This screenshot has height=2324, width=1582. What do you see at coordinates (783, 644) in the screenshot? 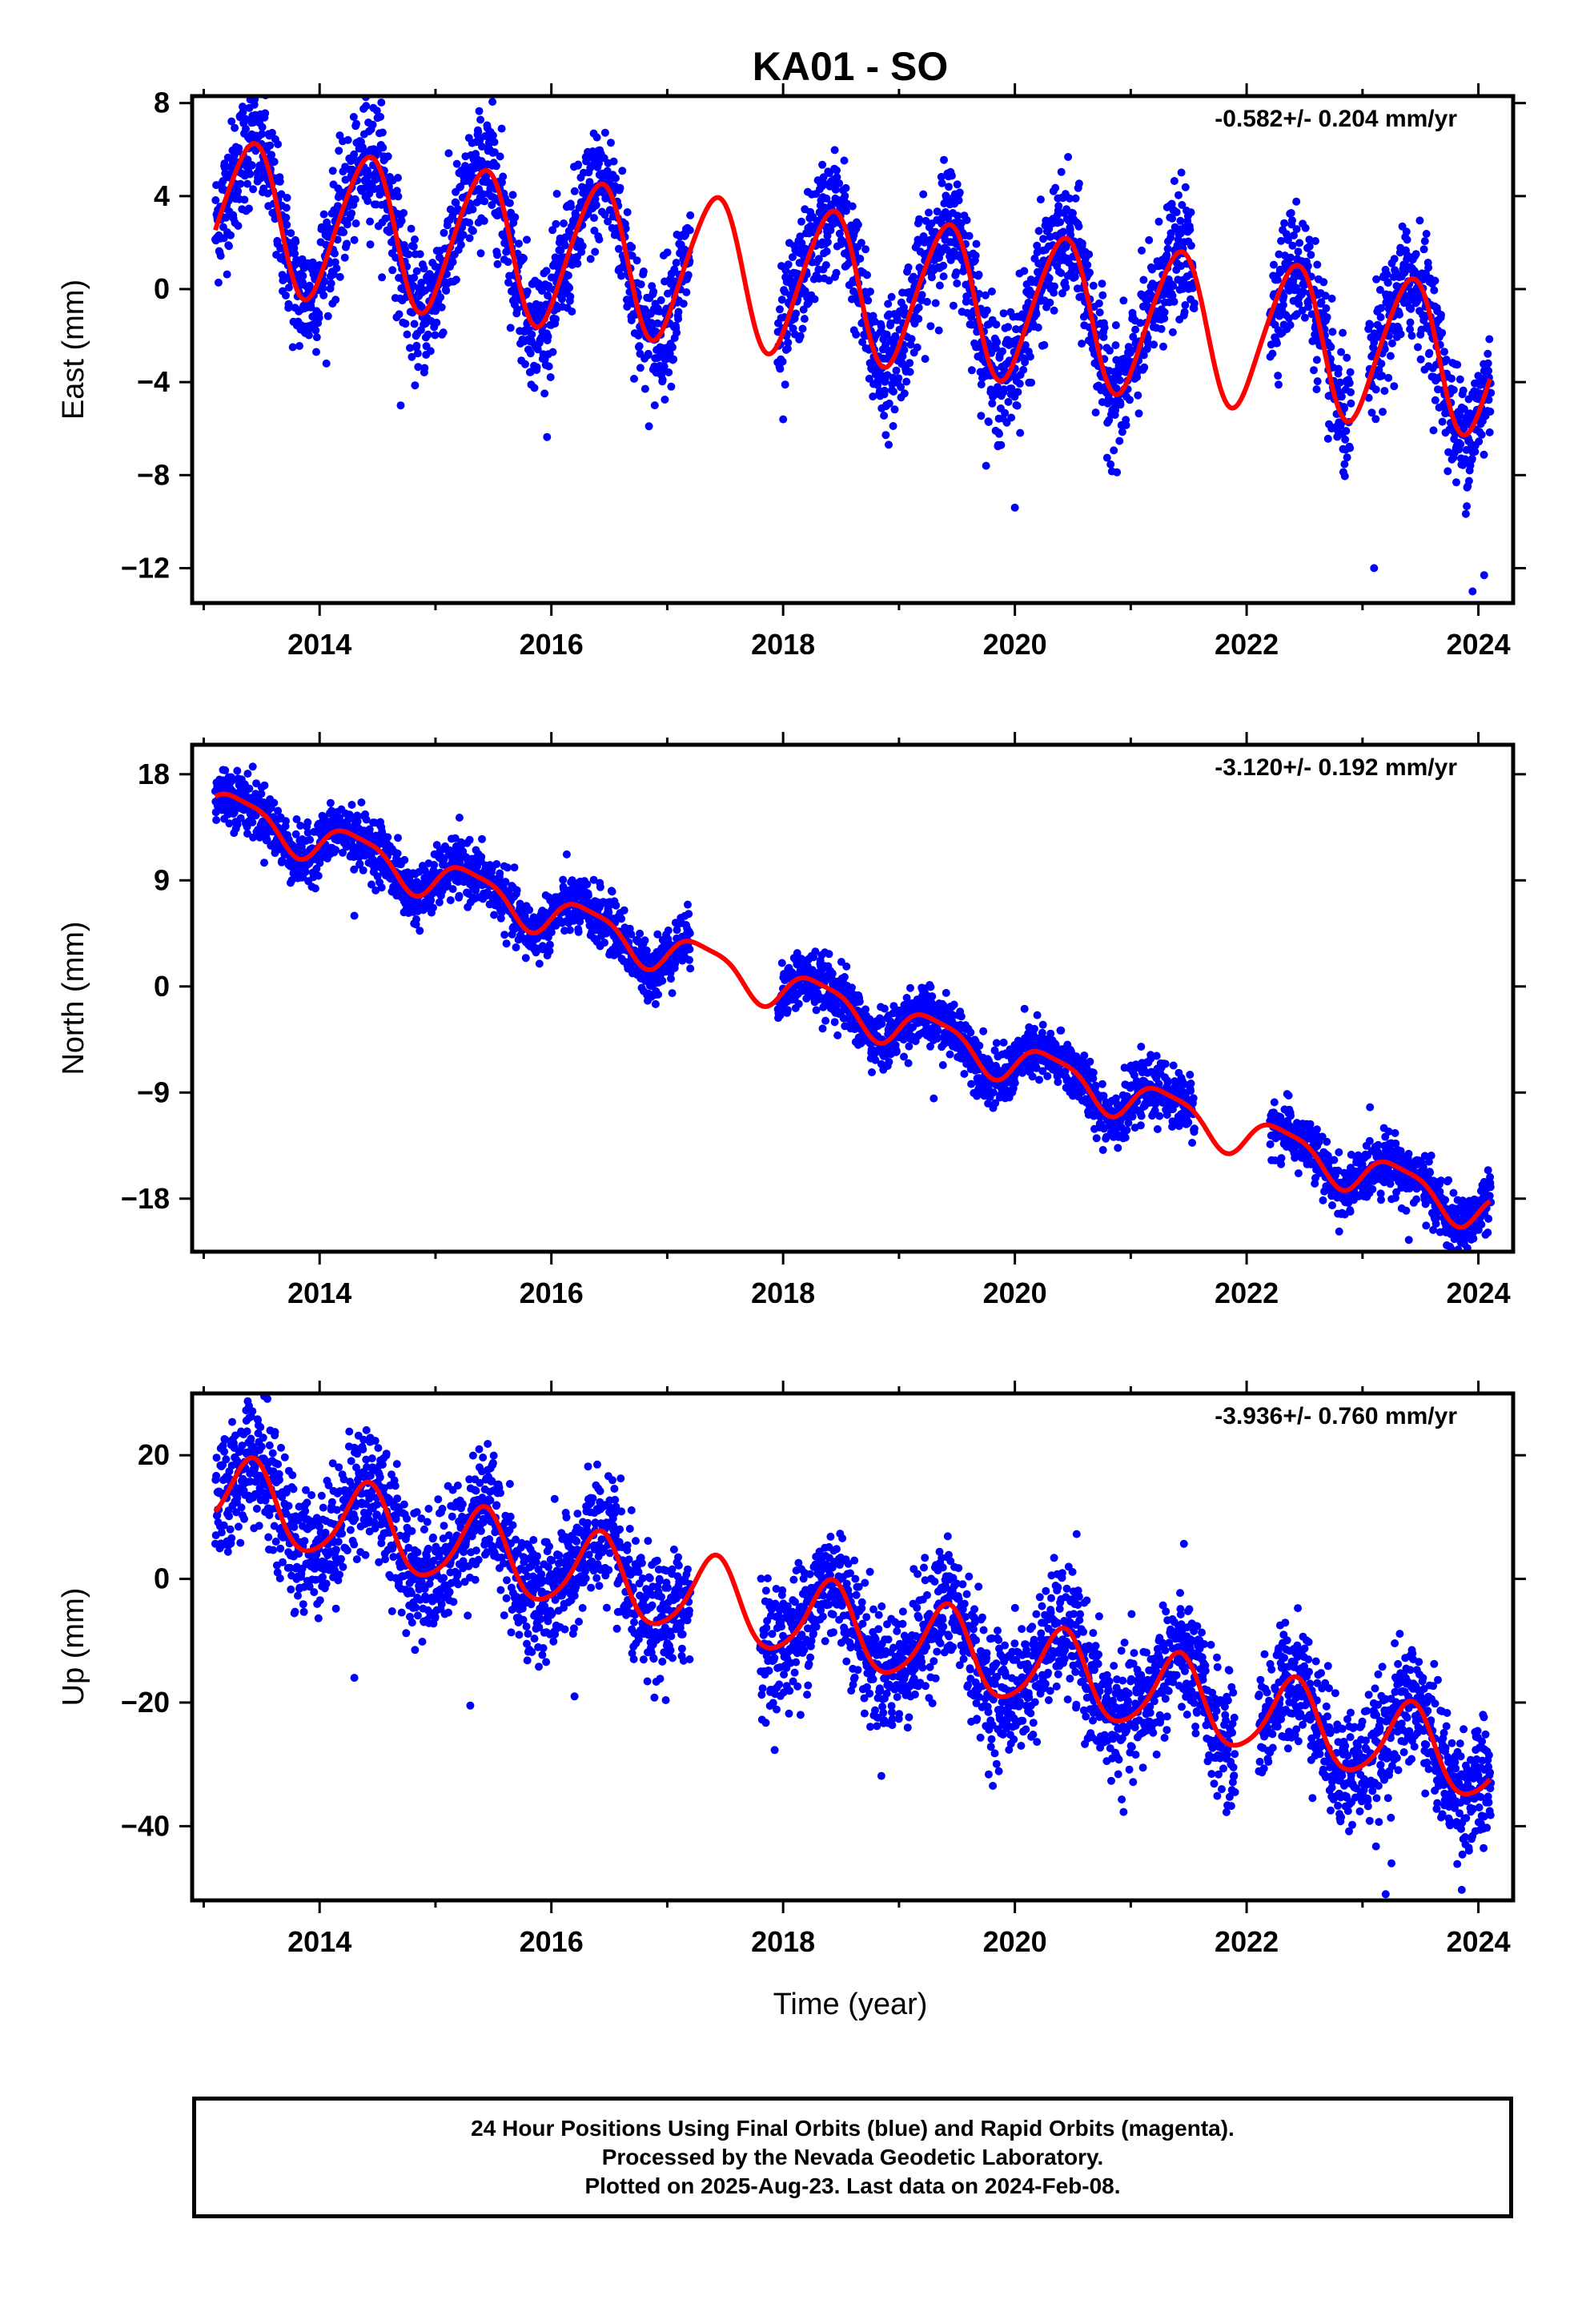
I see `x-tick-label: 2018` at bounding box center [783, 644].